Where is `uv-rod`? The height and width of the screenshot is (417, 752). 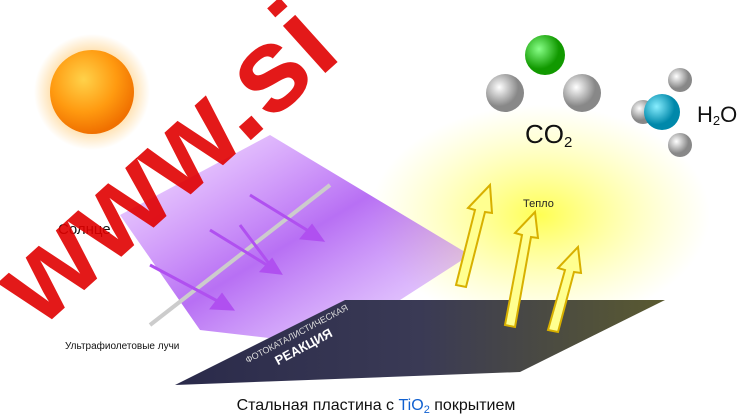
uv-rod is located at coordinates (240, 255).